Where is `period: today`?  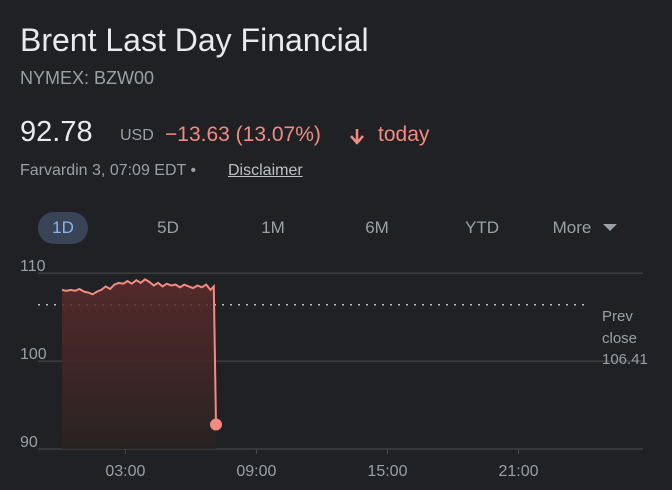 period: today is located at coordinates (404, 134).